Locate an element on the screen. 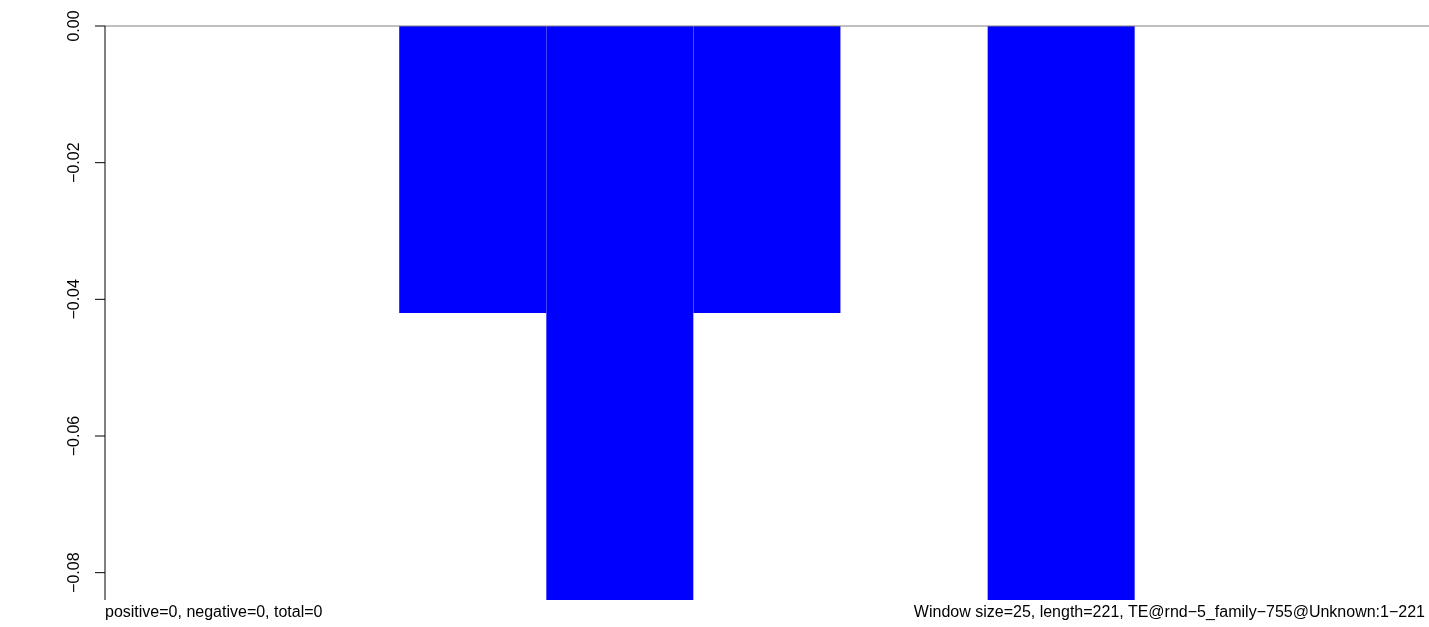 This screenshot has width=1429, height=627. y-tick-label: −0.08 is located at coordinates (73, 572).